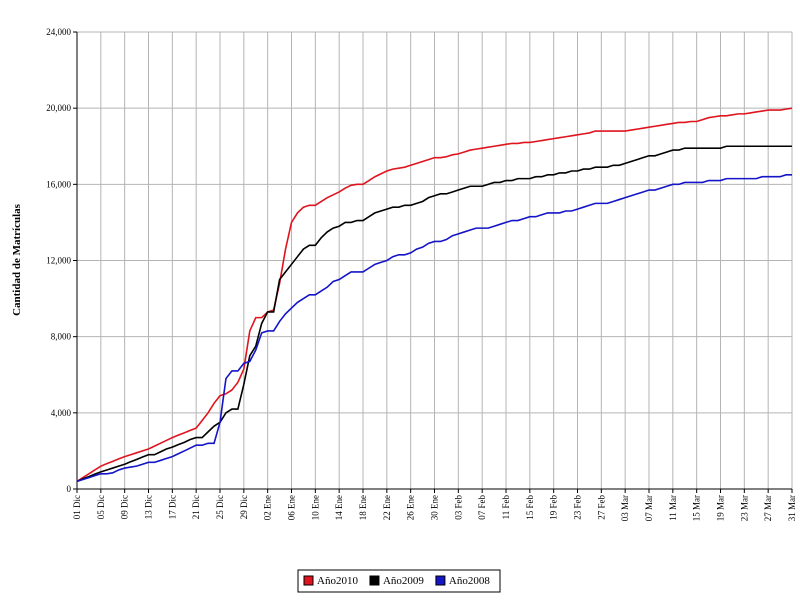  Describe the element at coordinates (149, 507) in the screenshot. I see `x-tick-label: 13 Dic` at that location.